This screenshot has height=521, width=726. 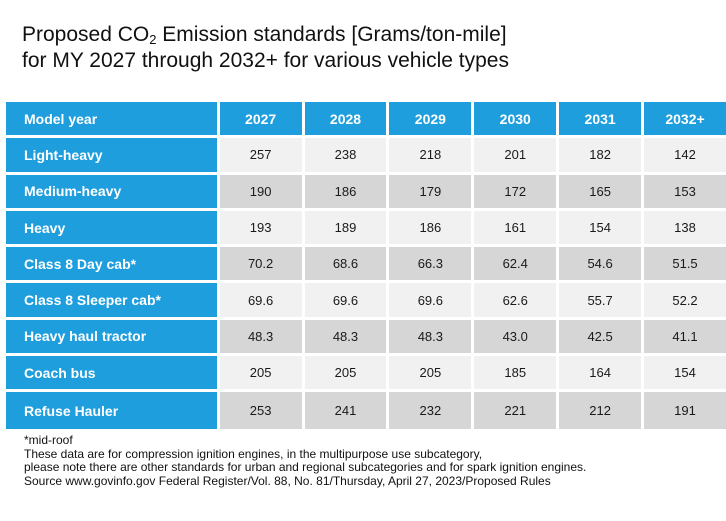 I want to click on table-row: Light-heavy 257 238 218 201 182 142, so click(x=366, y=156).